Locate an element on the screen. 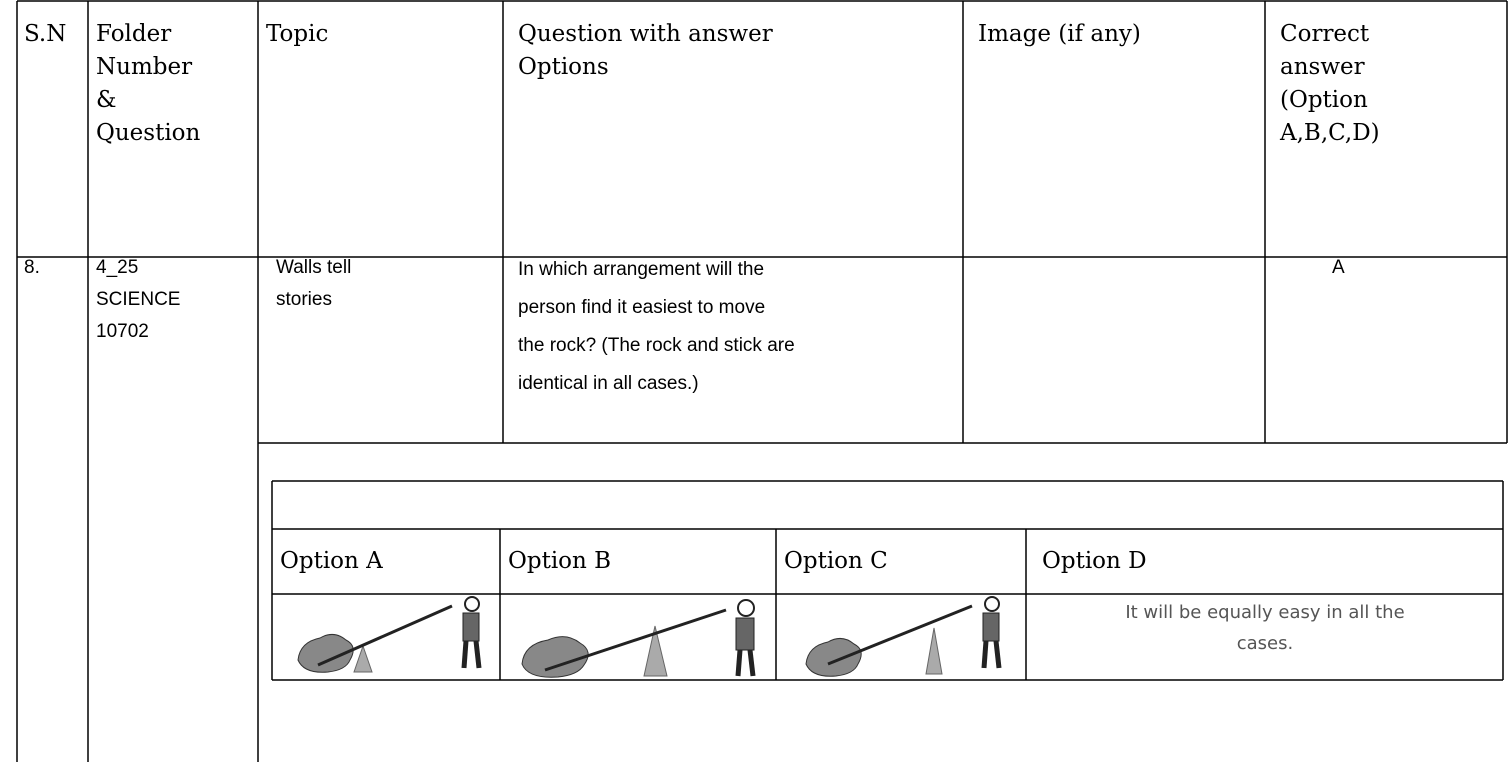  option-label: Option C is located at coordinates (836, 561).